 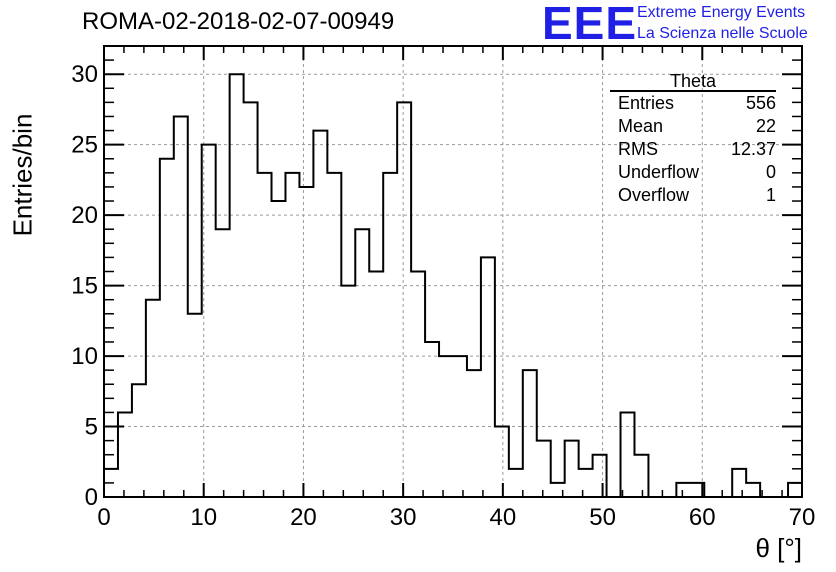 I want to click on stats-value: 556, so click(x=760, y=103).